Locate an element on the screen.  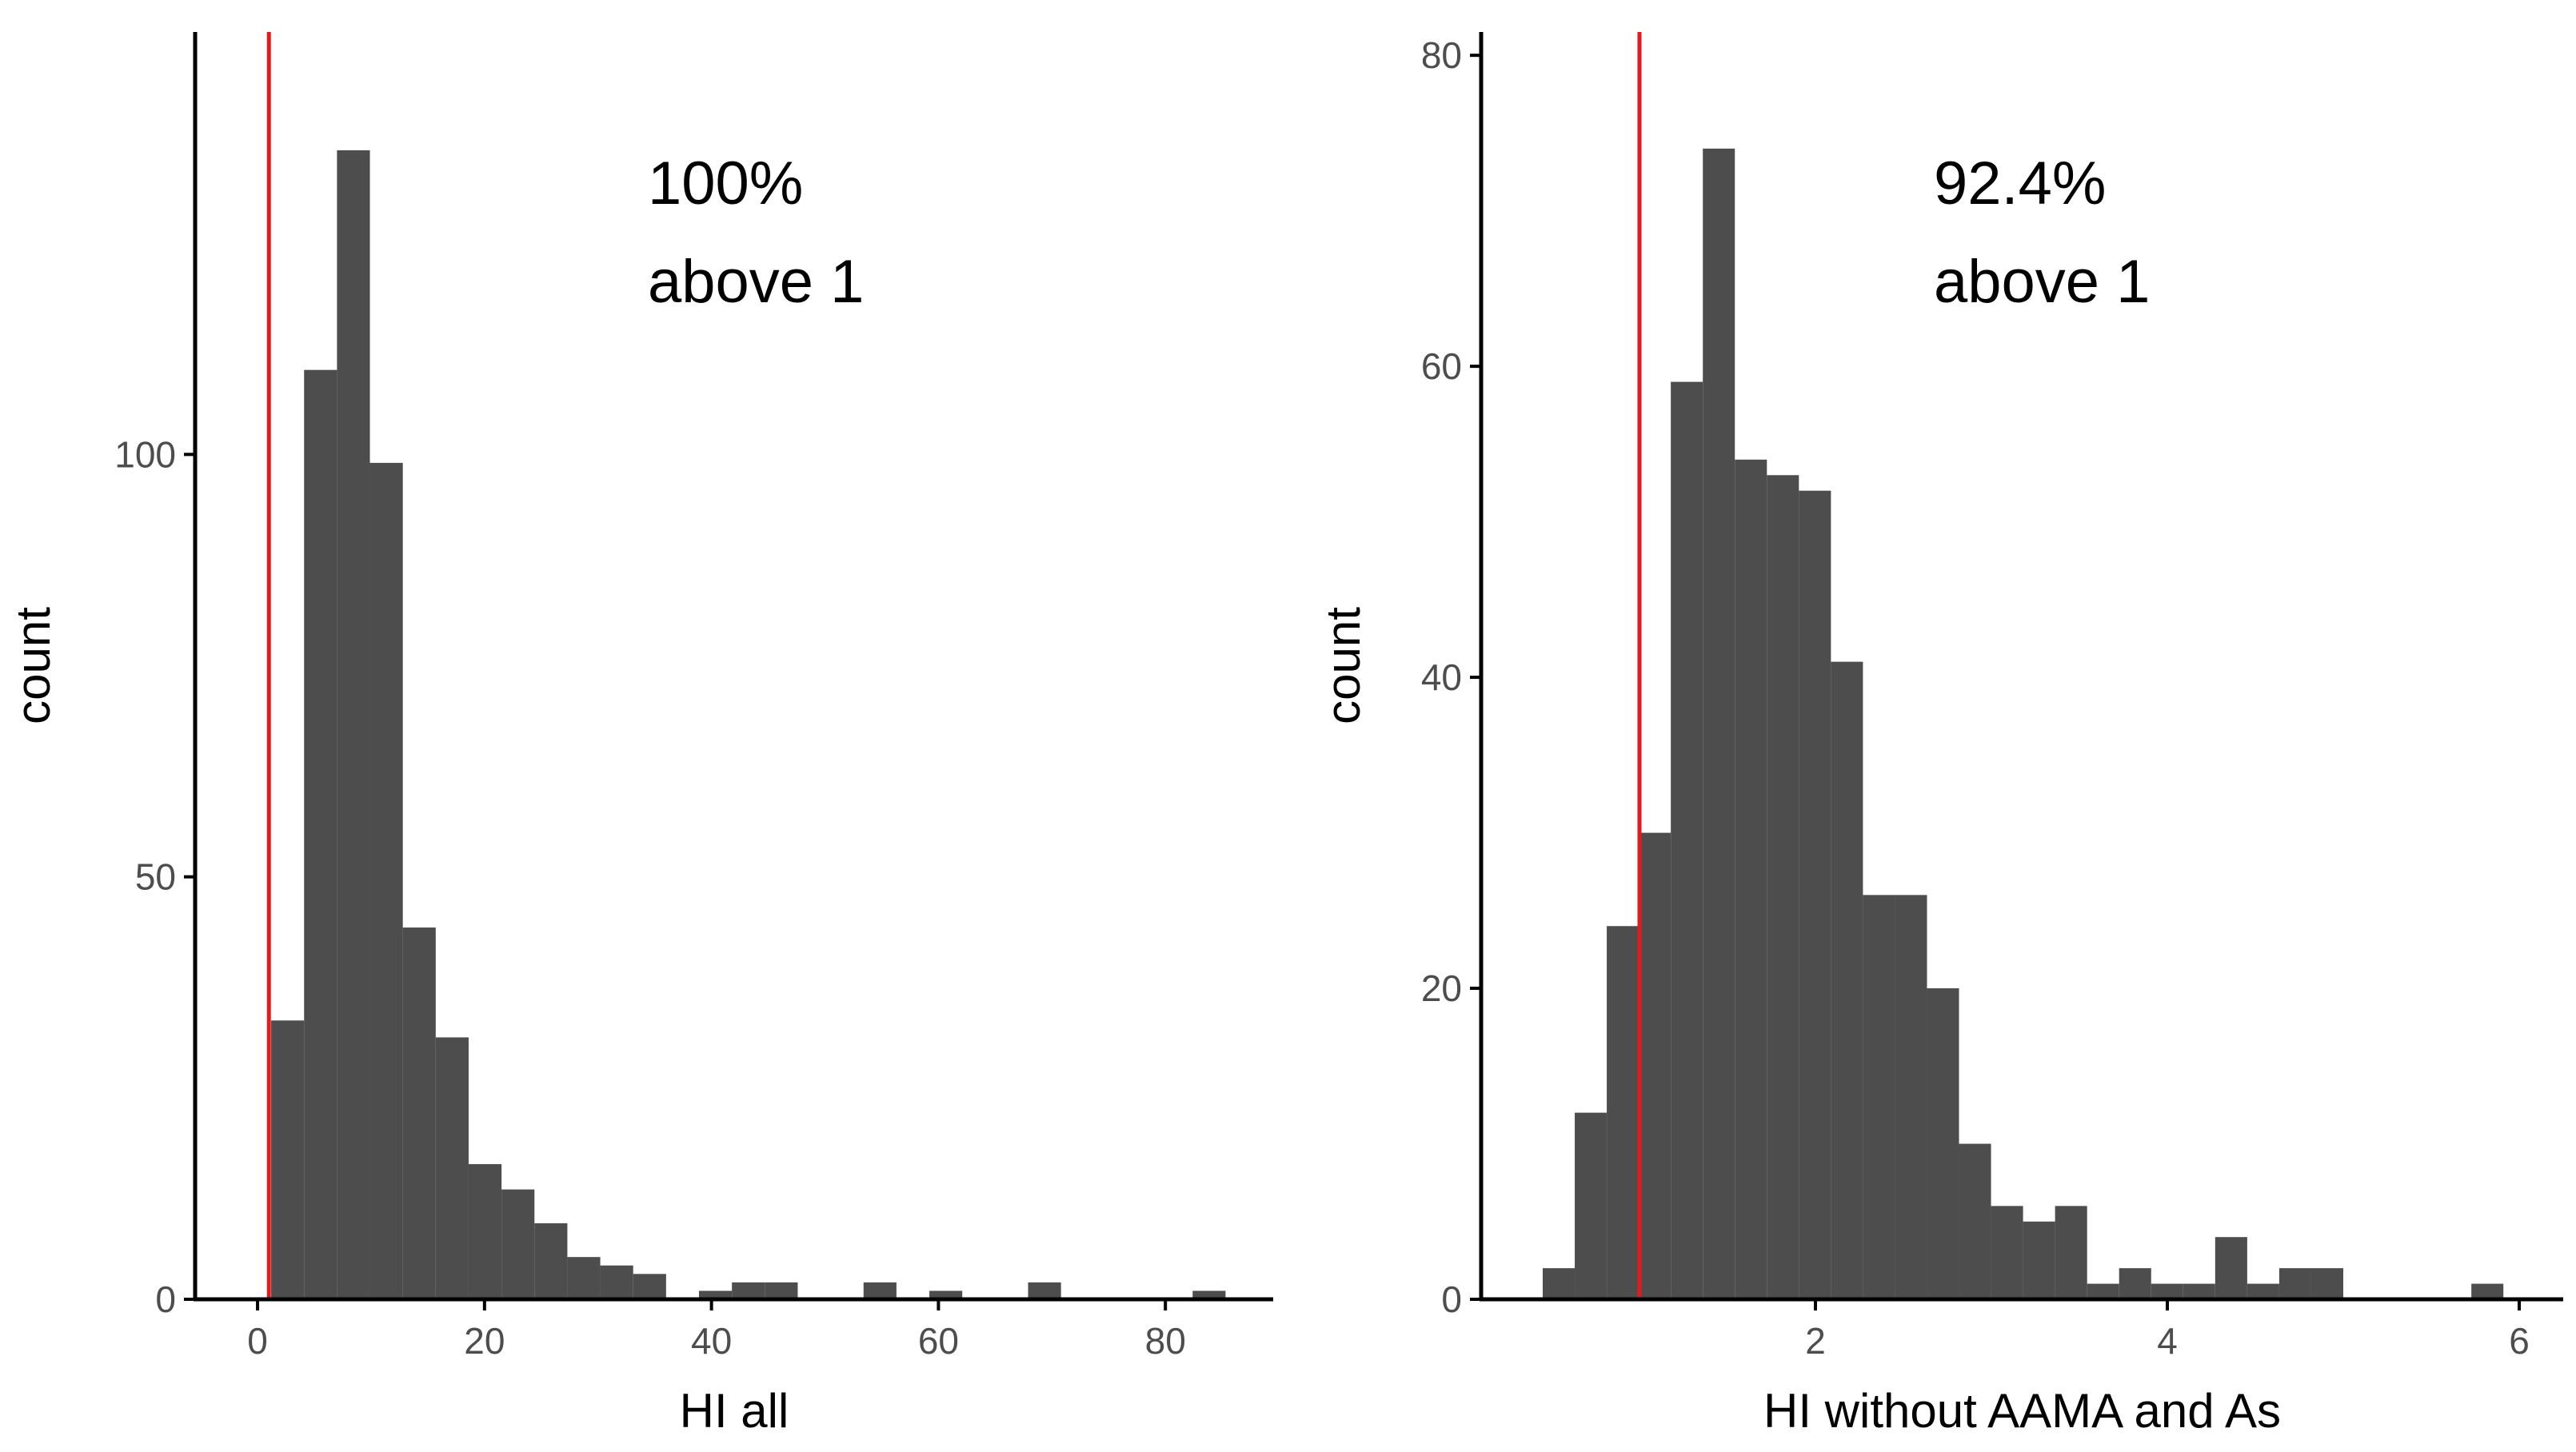
annotation-percent: 92.4% is located at coordinates (2020, 183).